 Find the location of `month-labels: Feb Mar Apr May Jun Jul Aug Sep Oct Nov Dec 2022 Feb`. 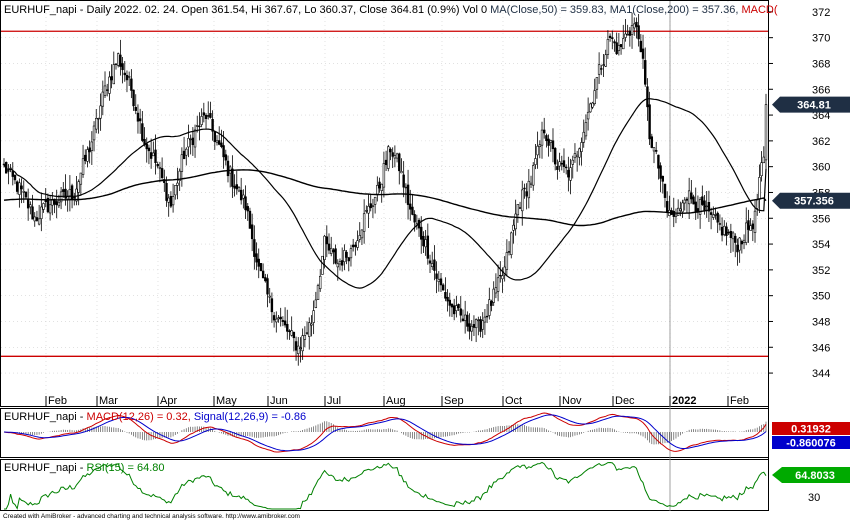

month-labels: Feb Mar Apr May Jun Jul Aug Sep Oct Nov Dec 2022 Feb is located at coordinates (397, 401).